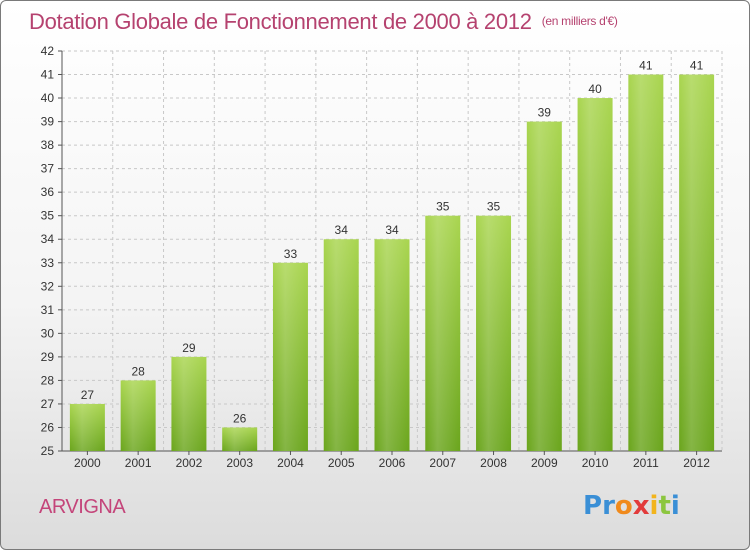  What do you see at coordinates (442, 463) in the screenshot?
I see `x-tick-label: 2007` at bounding box center [442, 463].